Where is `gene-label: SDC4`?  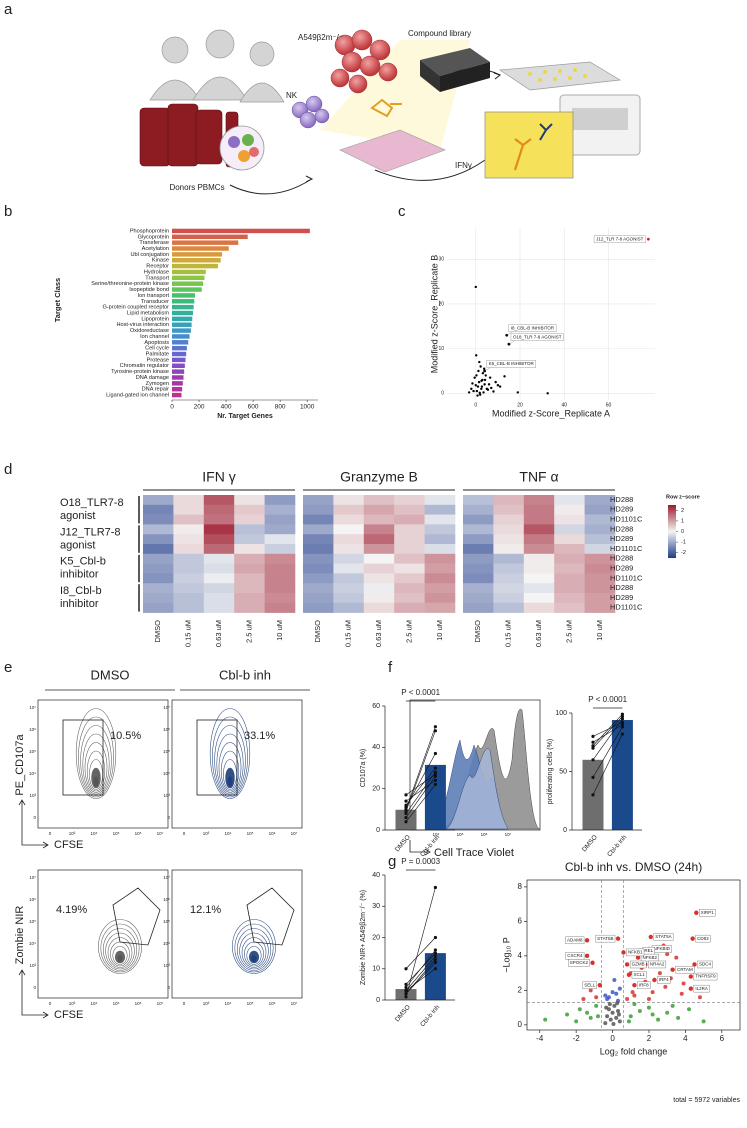 gene-label: SDC4 is located at coordinates (705, 964).